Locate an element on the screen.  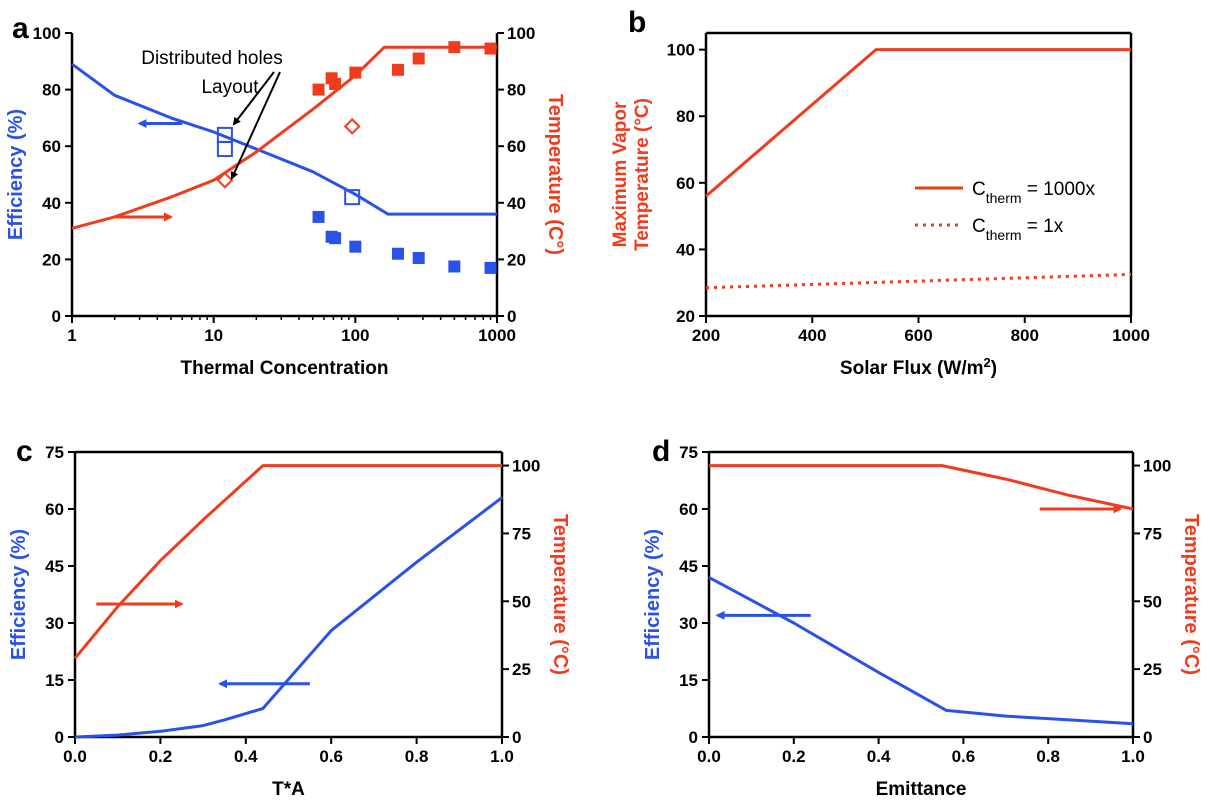
panel-letter: a is located at coordinates (20, 28).